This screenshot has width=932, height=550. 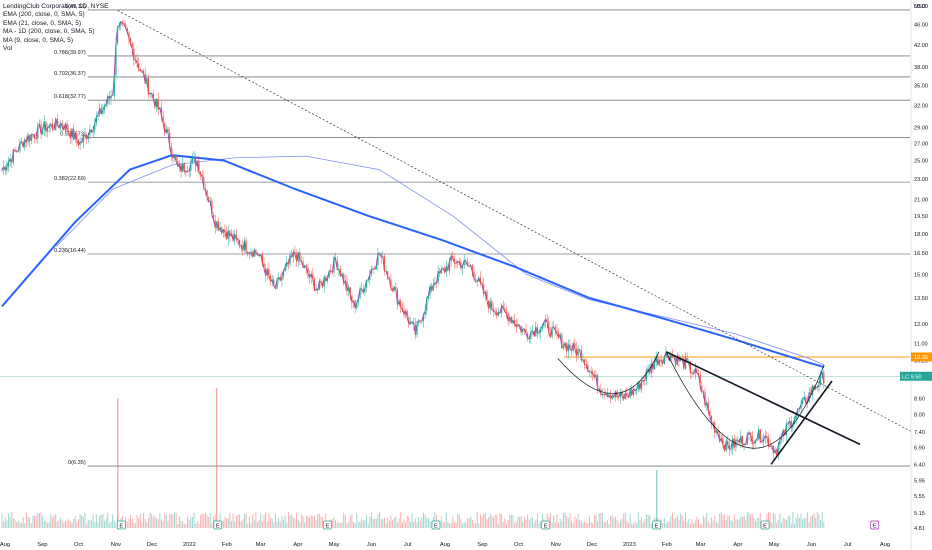 What do you see at coordinates (371, 545) in the screenshot?
I see `time-tick: Jun` at bounding box center [371, 545].